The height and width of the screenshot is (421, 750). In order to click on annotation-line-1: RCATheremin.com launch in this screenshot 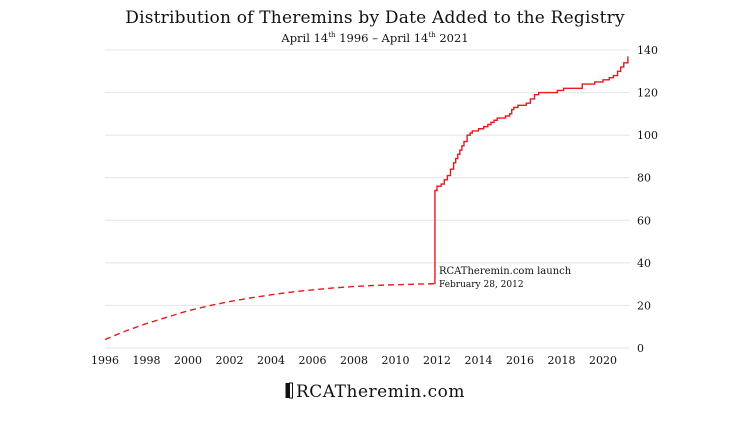, I will do `click(505, 271)`.